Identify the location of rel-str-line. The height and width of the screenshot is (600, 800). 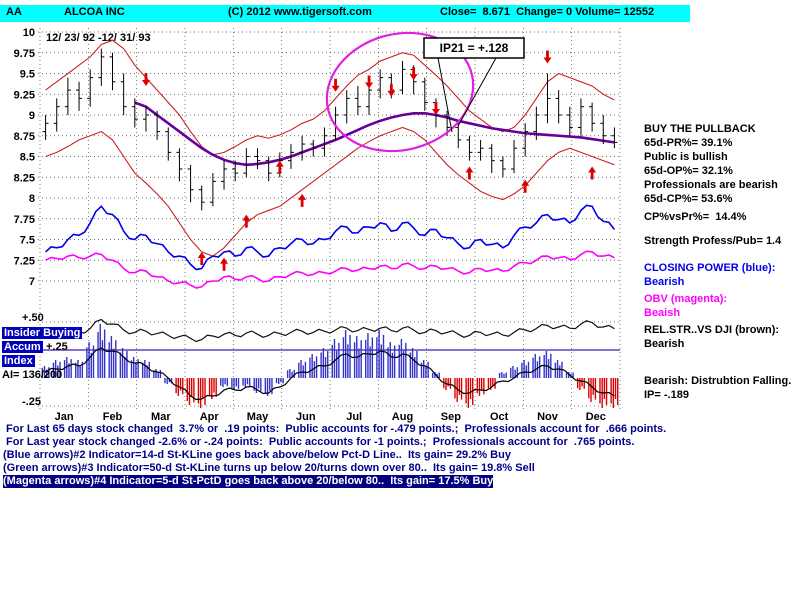
(330, 330).